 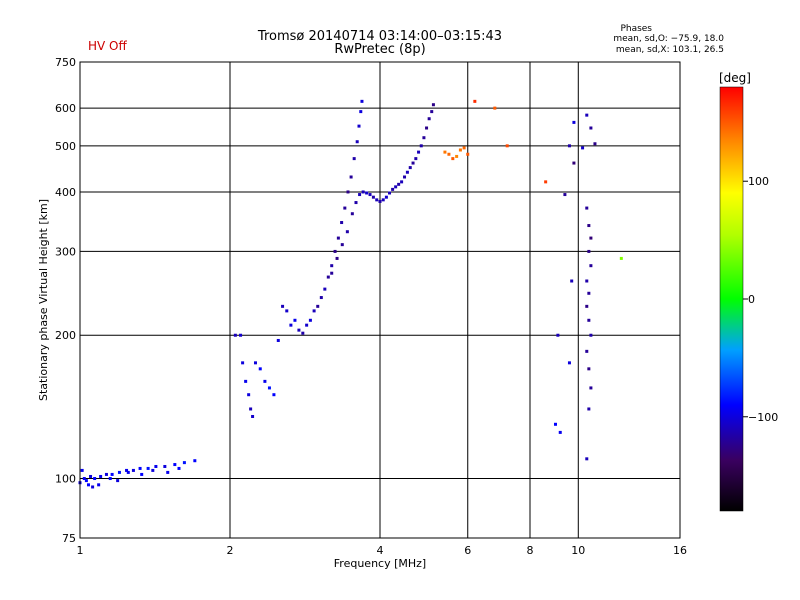 What do you see at coordinates (230, 550) in the screenshot?
I see `x-tick-label: 2` at bounding box center [230, 550].